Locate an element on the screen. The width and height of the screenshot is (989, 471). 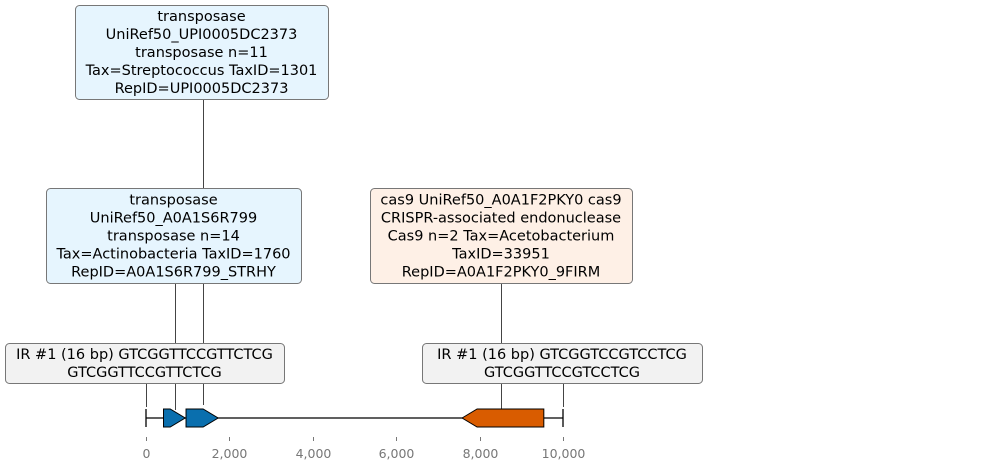
annotation-text-line: transposase n=11 is located at coordinates (201, 53).